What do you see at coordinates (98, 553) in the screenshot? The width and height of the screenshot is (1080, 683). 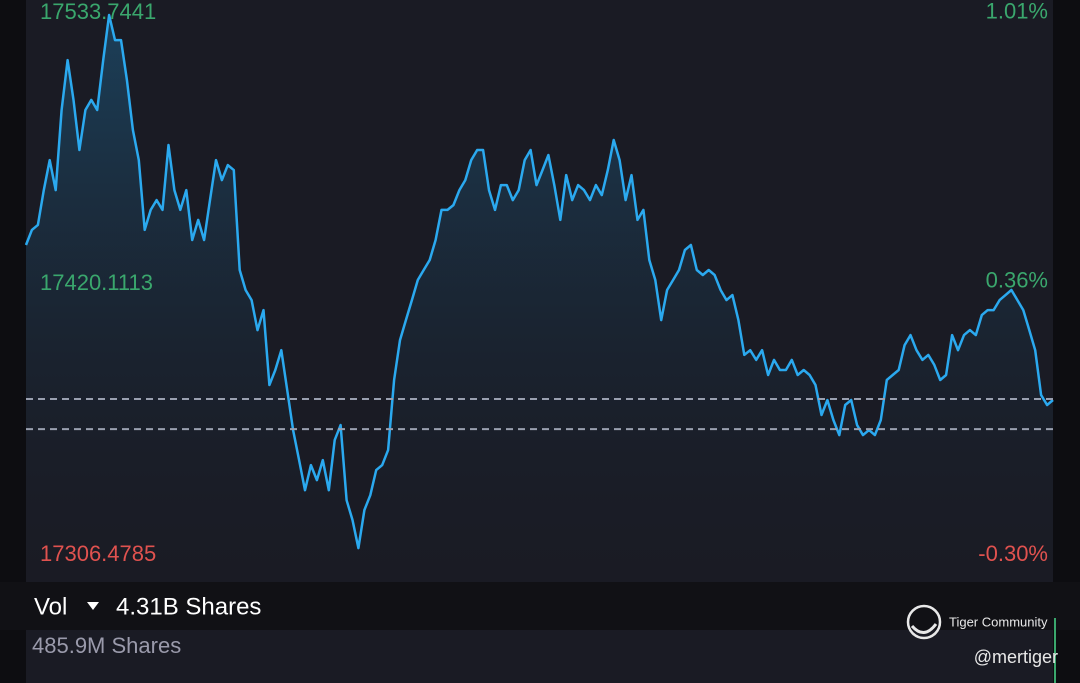 I see `y-tick-label: 17306.4785` at bounding box center [98, 553].